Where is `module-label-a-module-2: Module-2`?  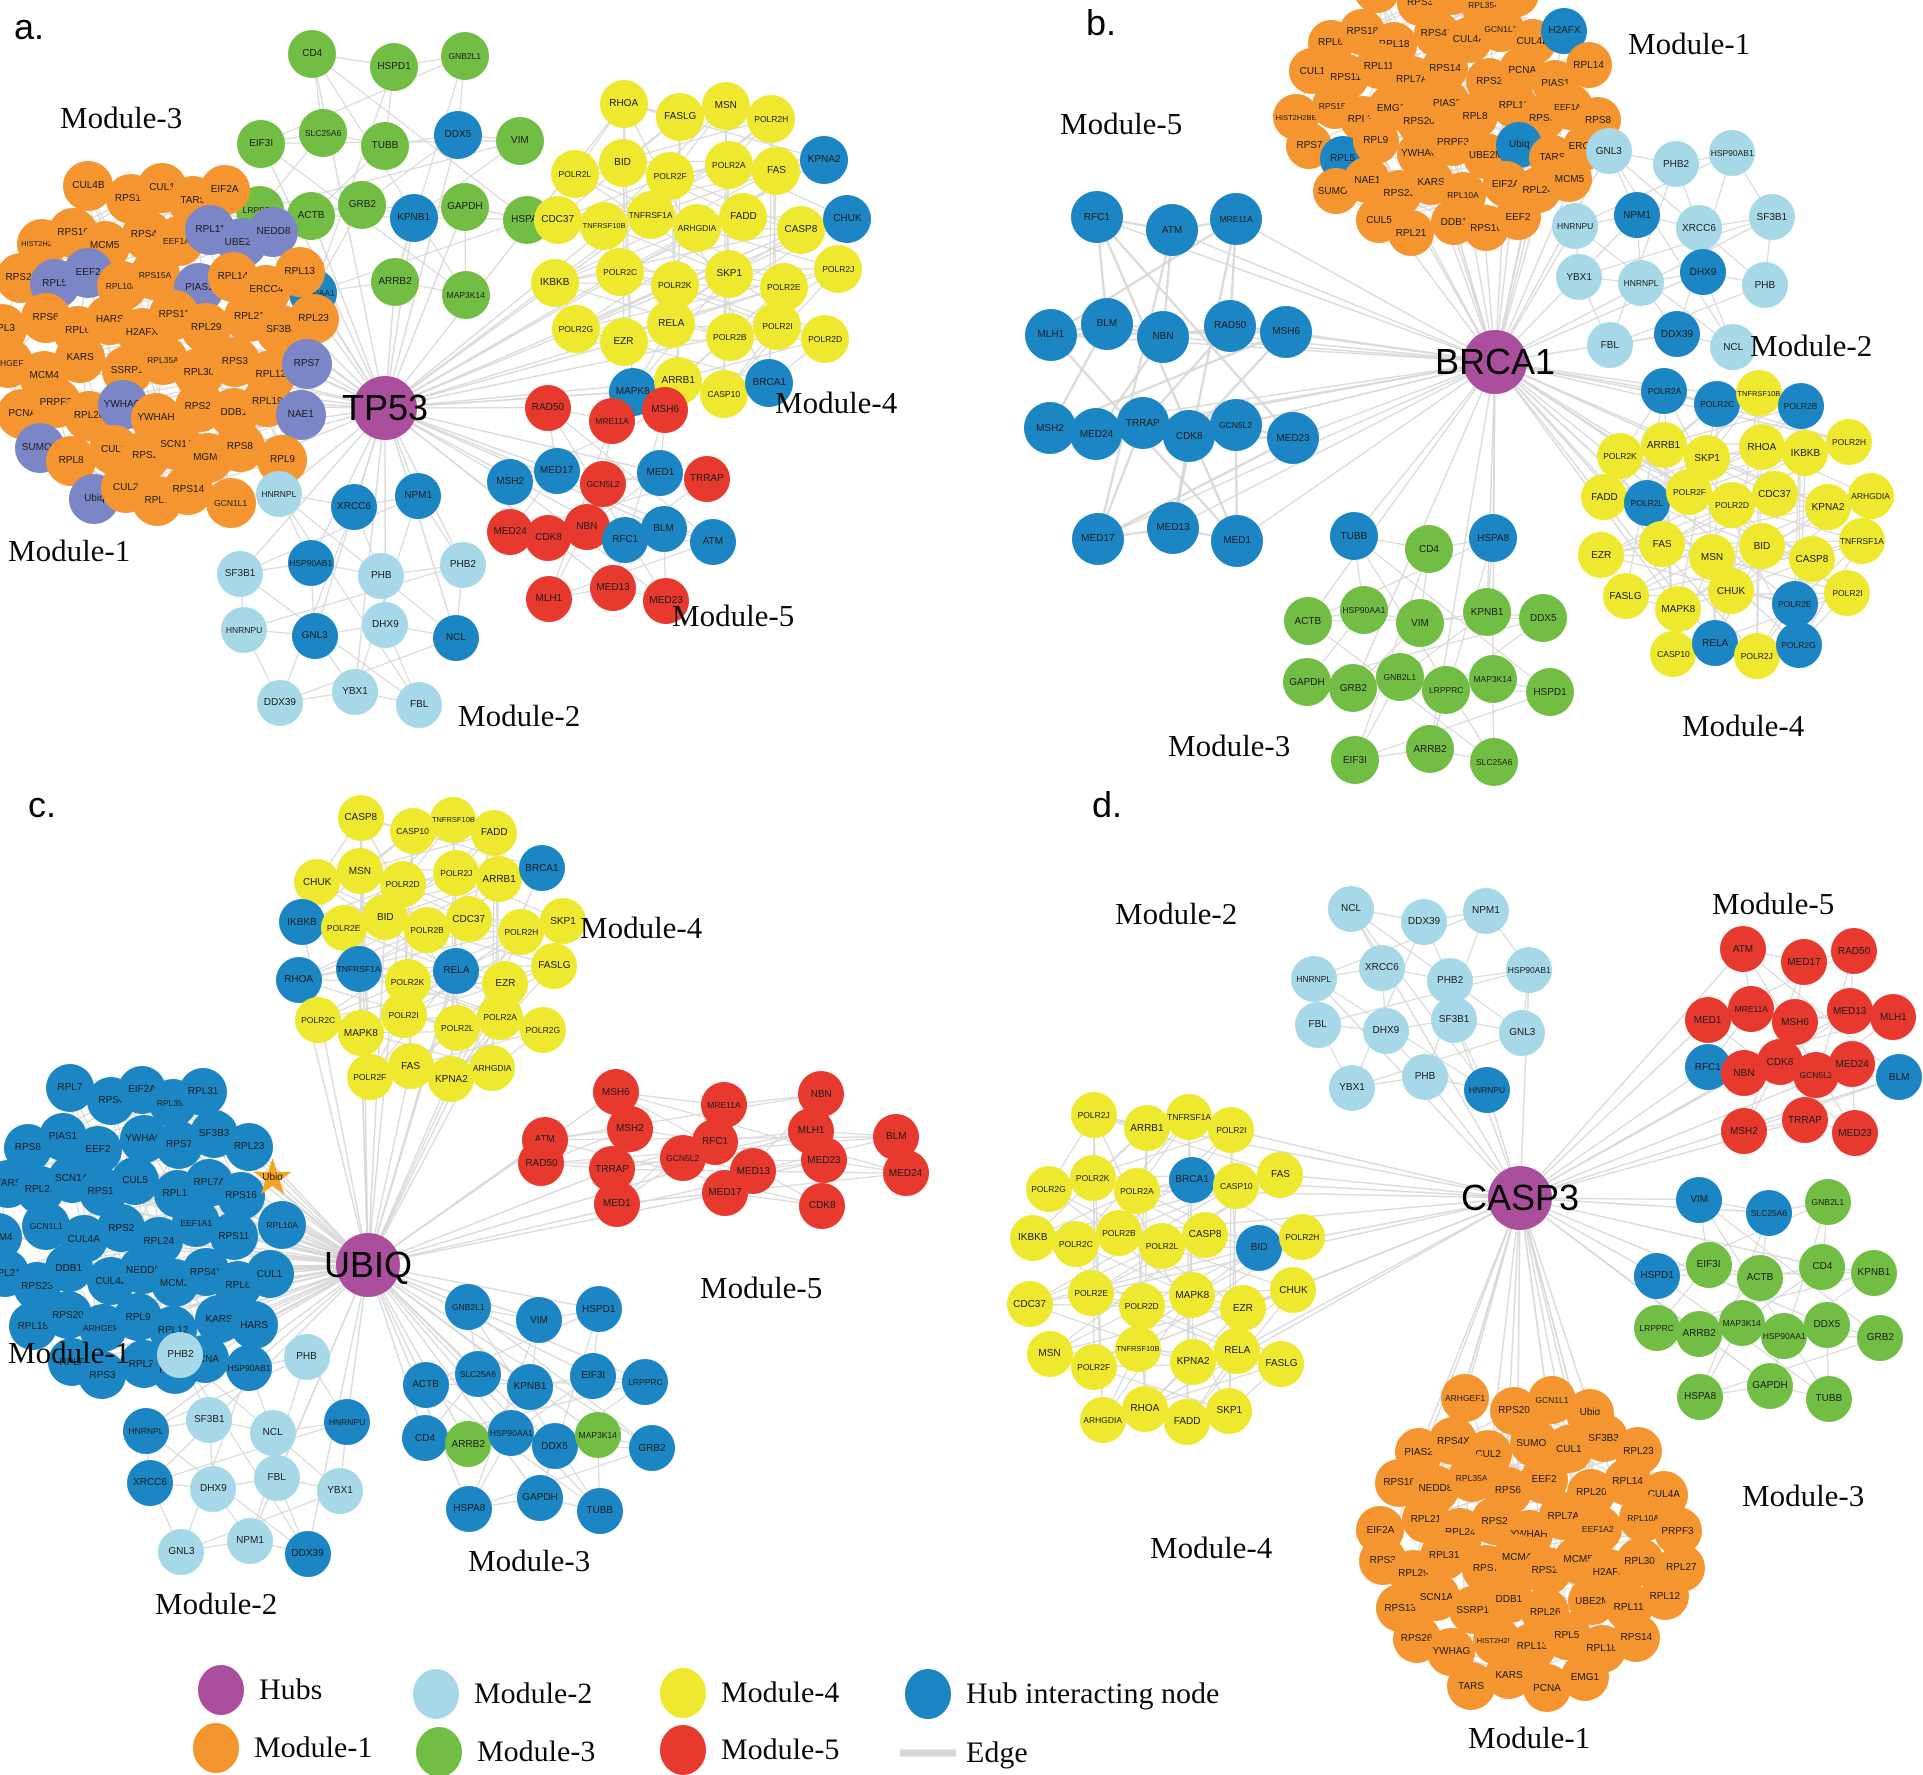
module-label-a-module-2: Module-2 is located at coordinates (519, 715).